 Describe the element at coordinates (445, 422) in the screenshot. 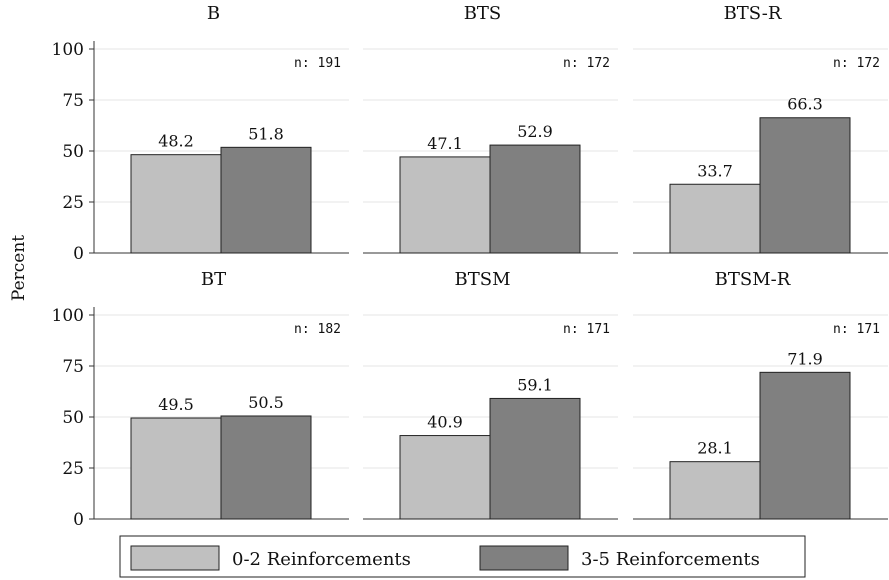

I see `bar-value-label: 40.9` at that location.